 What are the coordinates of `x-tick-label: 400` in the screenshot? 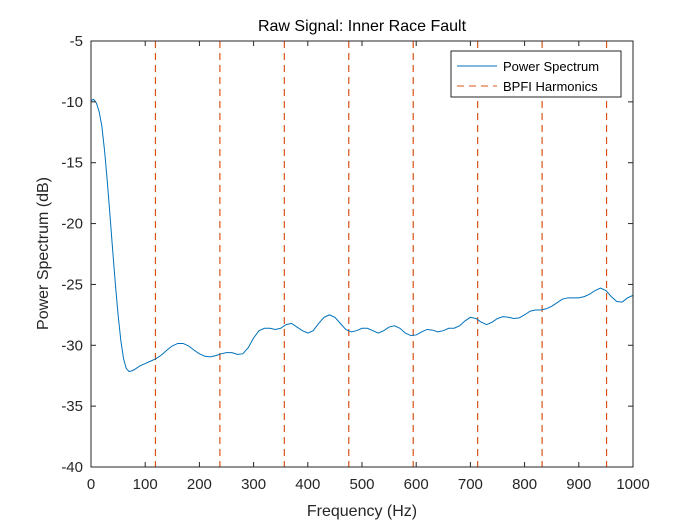 It's located at (307, 484).